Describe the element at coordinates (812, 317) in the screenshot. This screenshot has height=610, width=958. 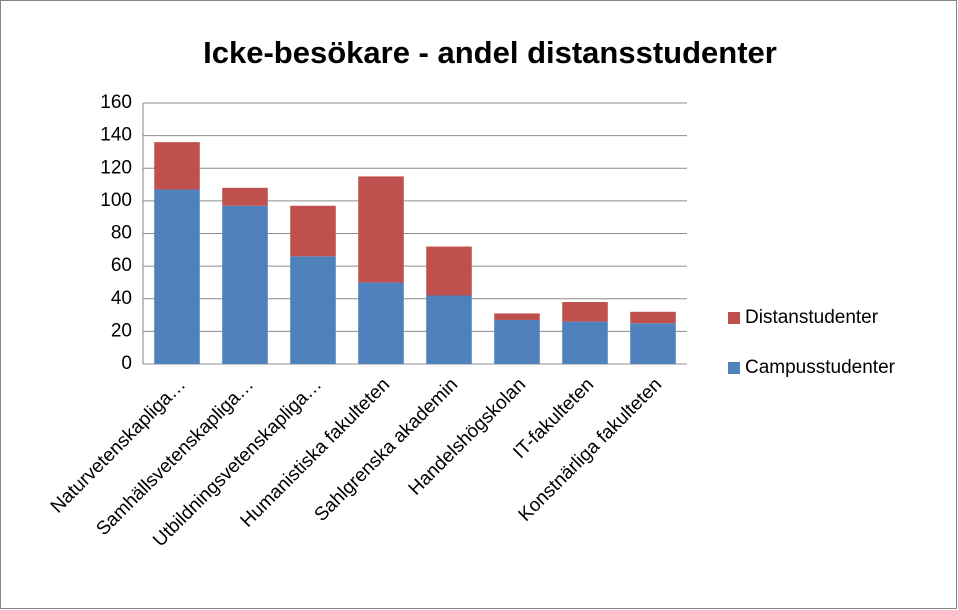
I see `legend-label: Distanstudenter` at that location.